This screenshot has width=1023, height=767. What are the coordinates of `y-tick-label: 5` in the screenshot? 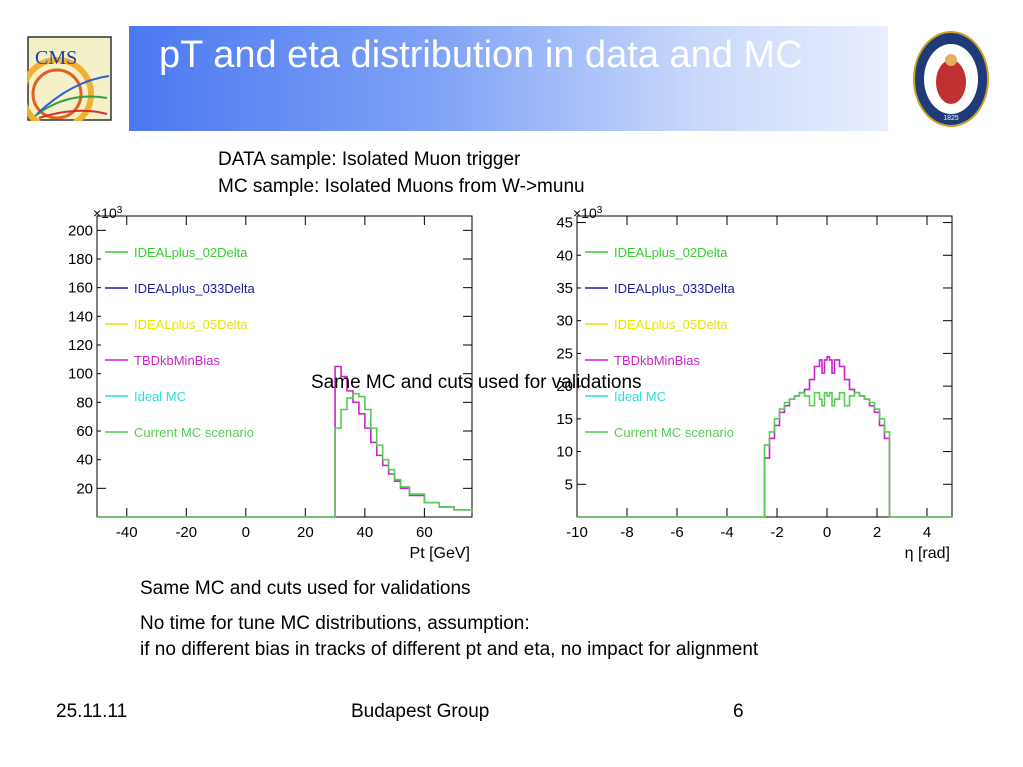 It's located at (569, 484).